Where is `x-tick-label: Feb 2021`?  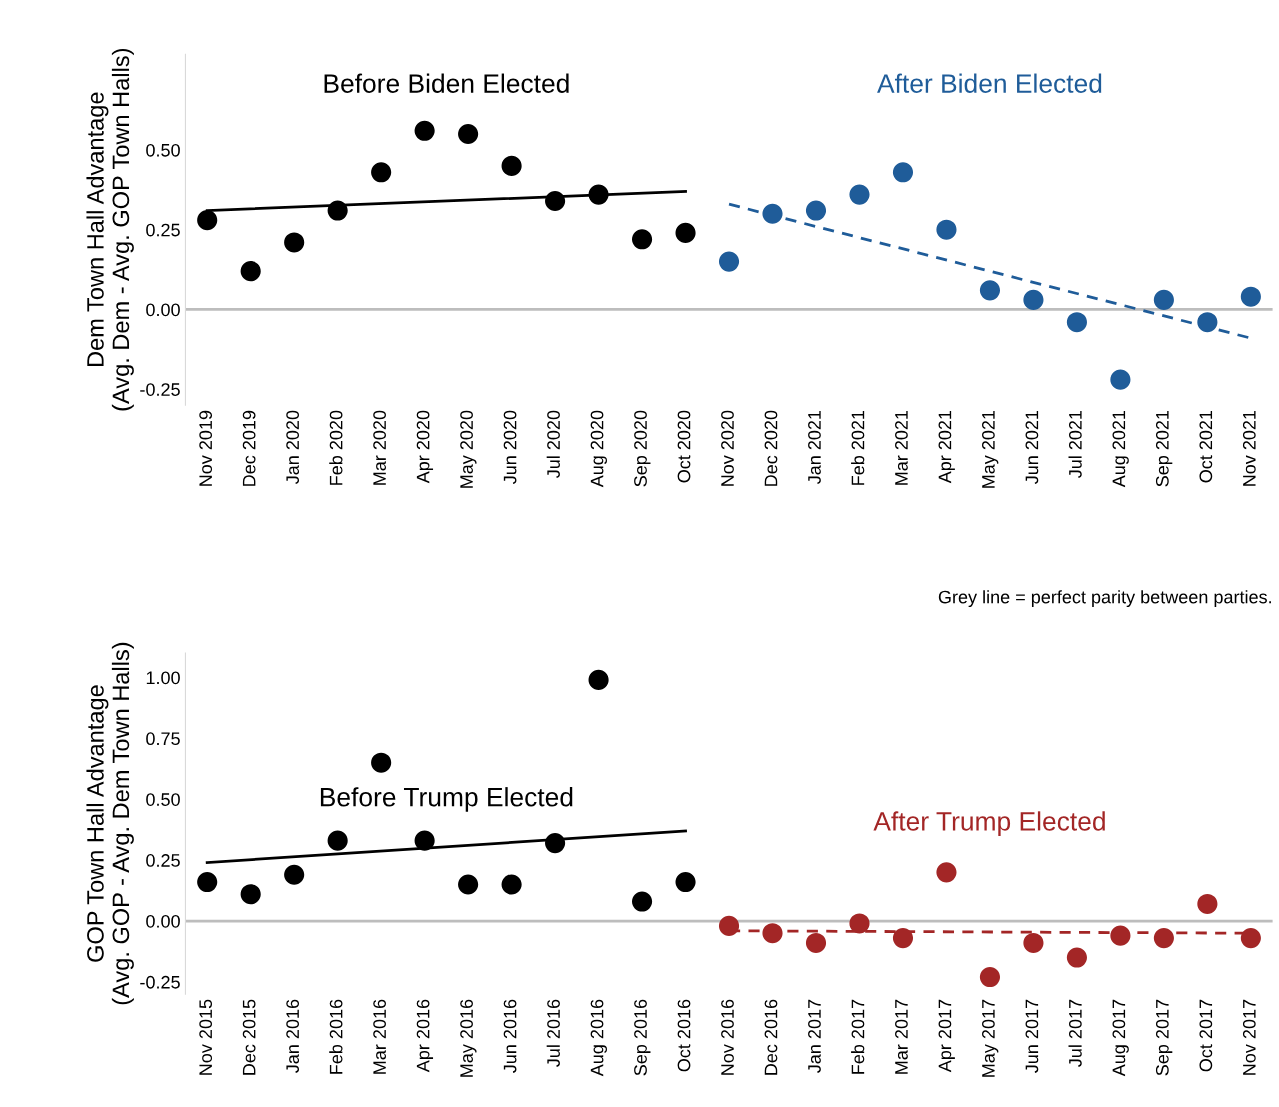 x-tick-label: Feb 2021 is located at coordinates (858, 447).